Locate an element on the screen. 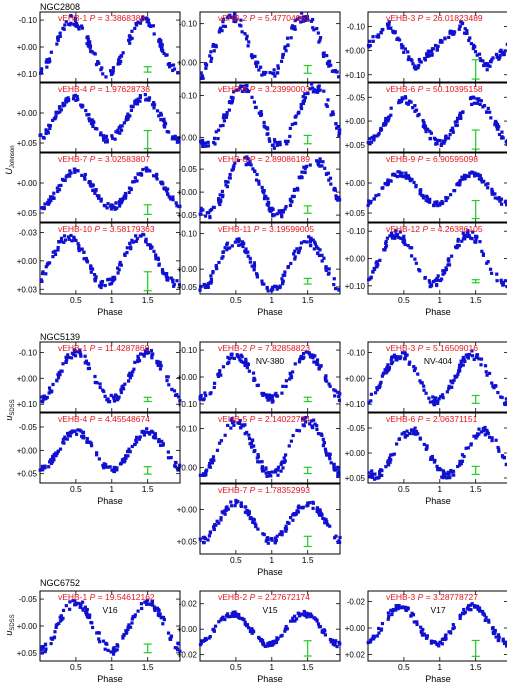  panel-star-label: vEHB-11 P = 3.19599005 is located at coordinates (266, 229).